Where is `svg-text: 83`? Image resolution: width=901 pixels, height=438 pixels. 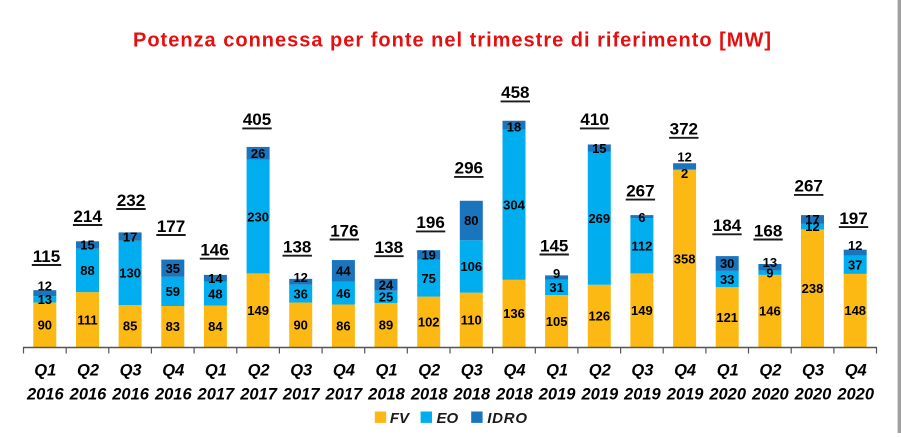
svg-text: 83 is located at coordinates (173, 326).